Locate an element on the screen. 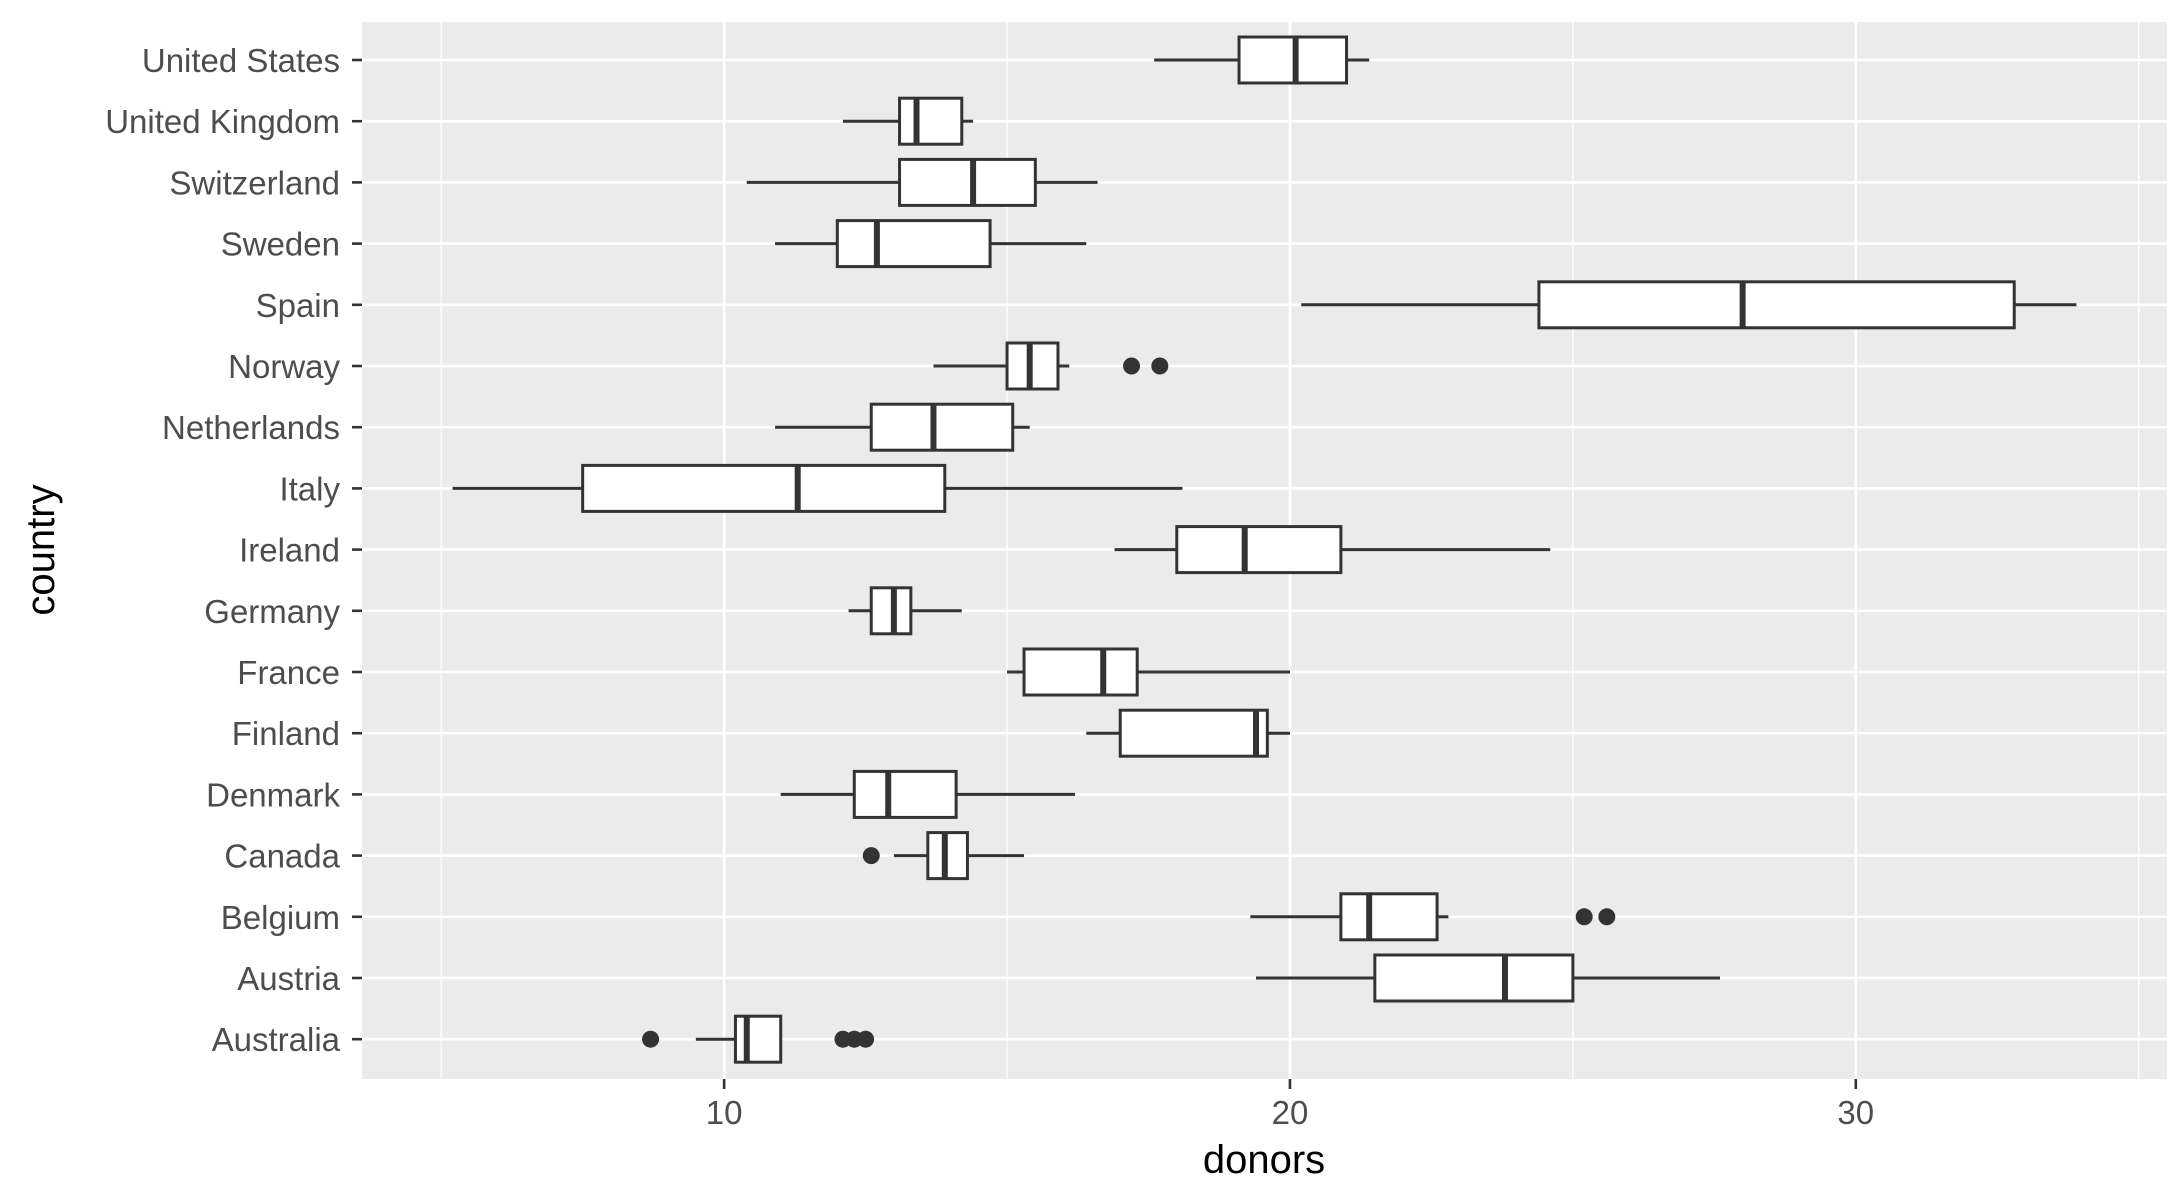 The width and height of the screenshot is (2175, 1200). y-tick-label-norway: Norway is located at coordinates (284, 366).